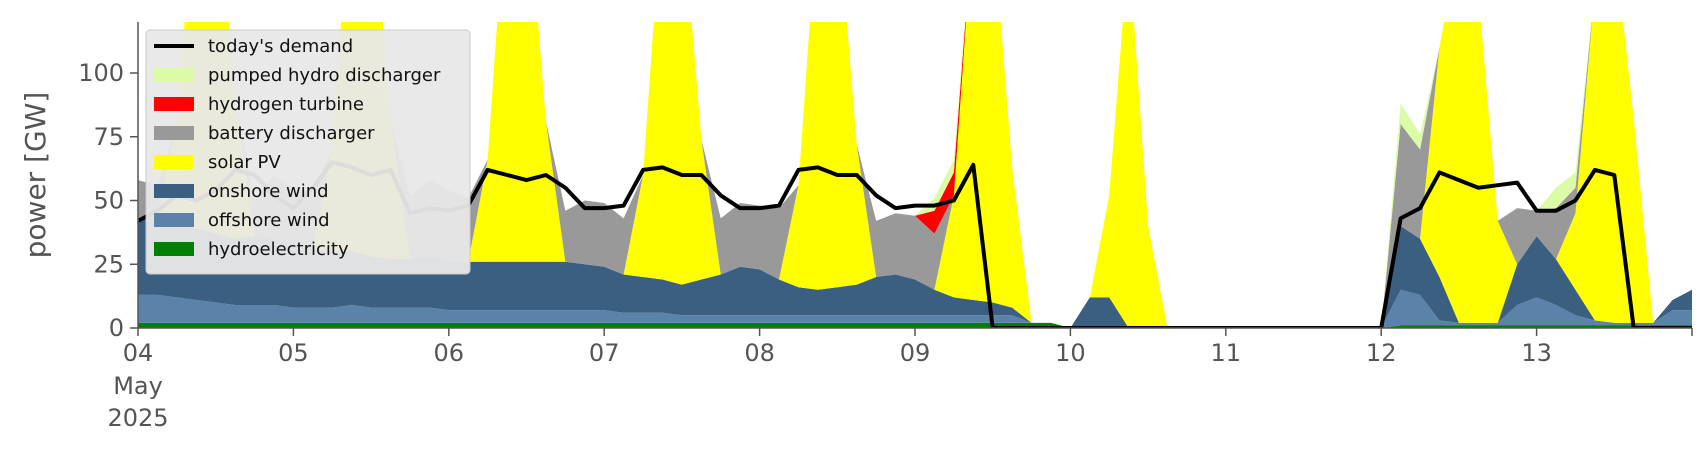  Describe the element at coordinates (286, 104) in the screenshot. I see `legend-label-hydrogen-turbine: hydrogen turbine` at that location.